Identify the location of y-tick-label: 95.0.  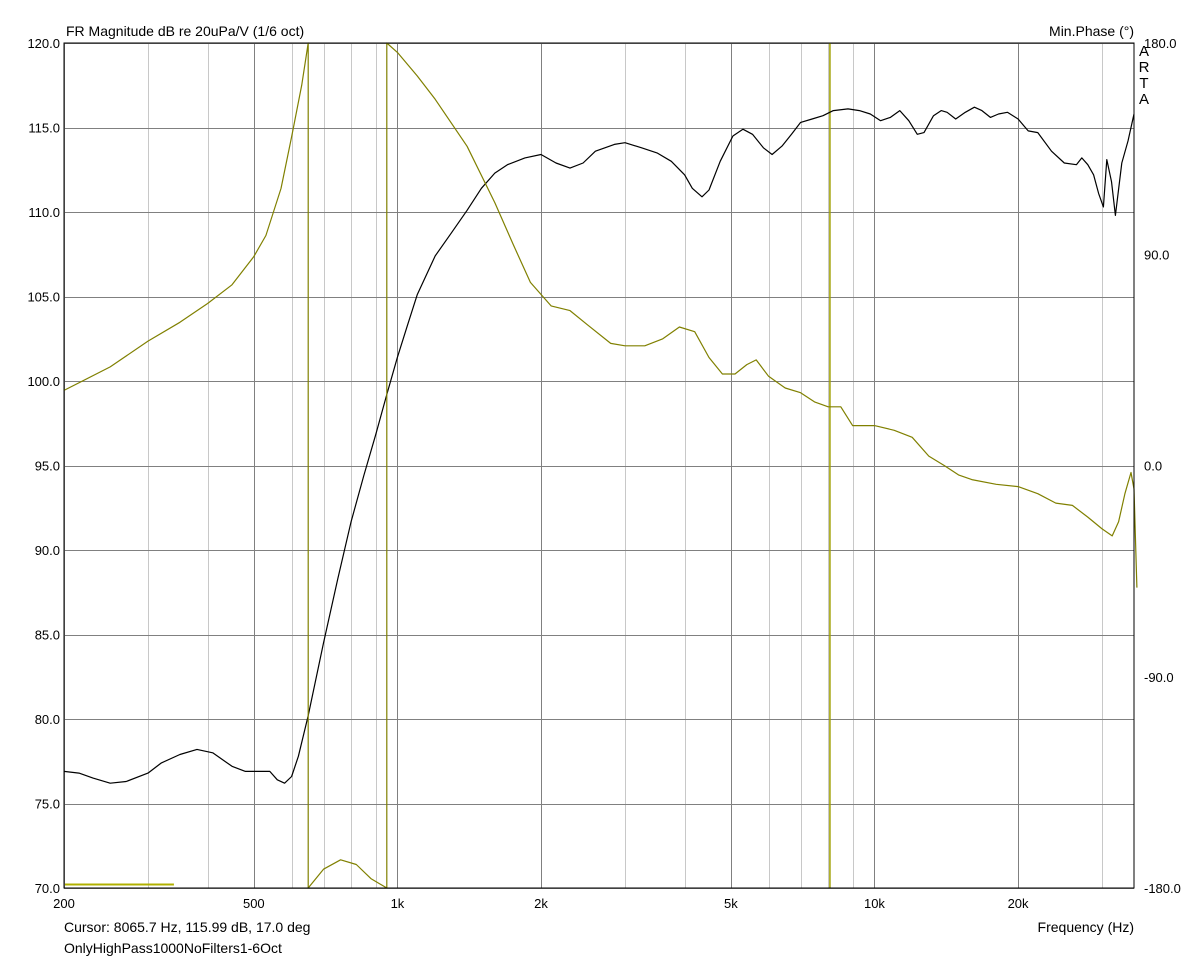
(47, 466).